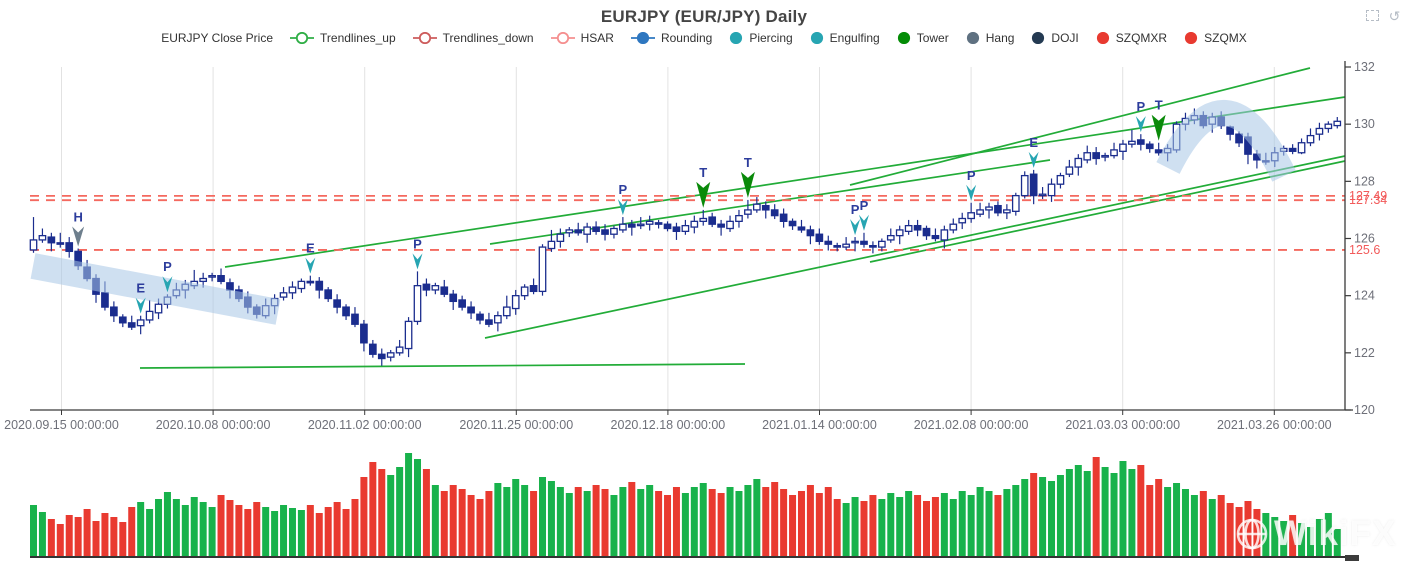 The image size is (1408, 572). I want to click on legend-item-tower: Tower, so click(923, 38).